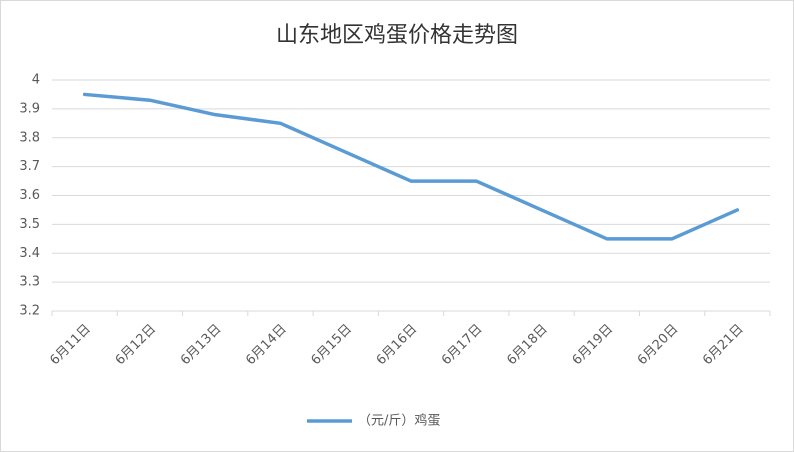 The width and height of the screenshot is (794, 452). What do you see at coordinates (29, 311) in the screenshot?
I see `y-tick-label: 3.2` at bounding box center [29, 311].